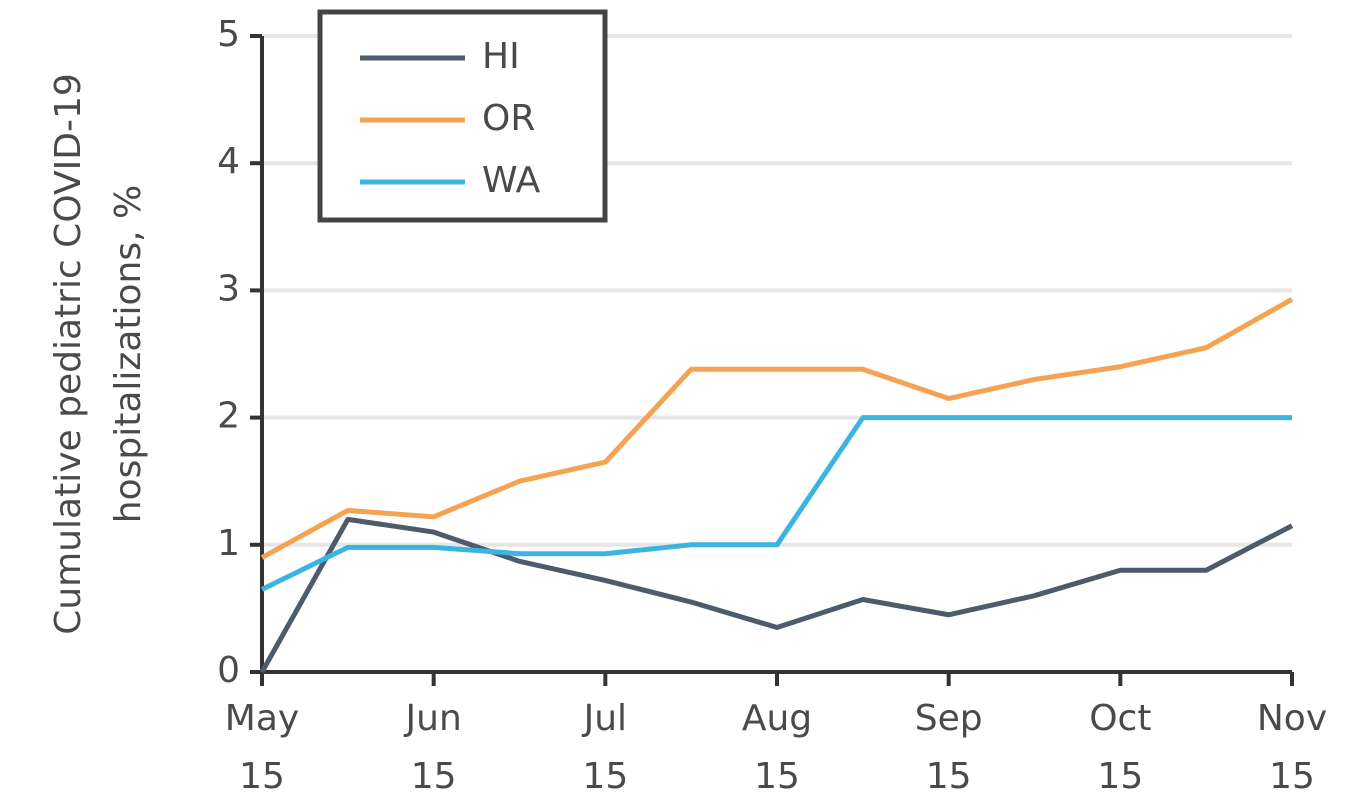 Image resolution: width=1346 pixels, height=793 pixels. What do you see at coordinates (228, 34) in the screenshot?
I see `y-tick-label: 5` at bounding box center [228, 34].